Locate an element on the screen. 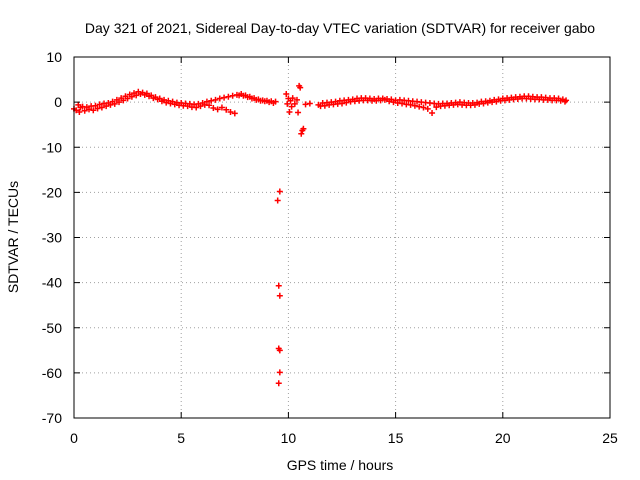 The image size is (640, 480). y-tick-label: -40 is located at coordinates (52, 283).